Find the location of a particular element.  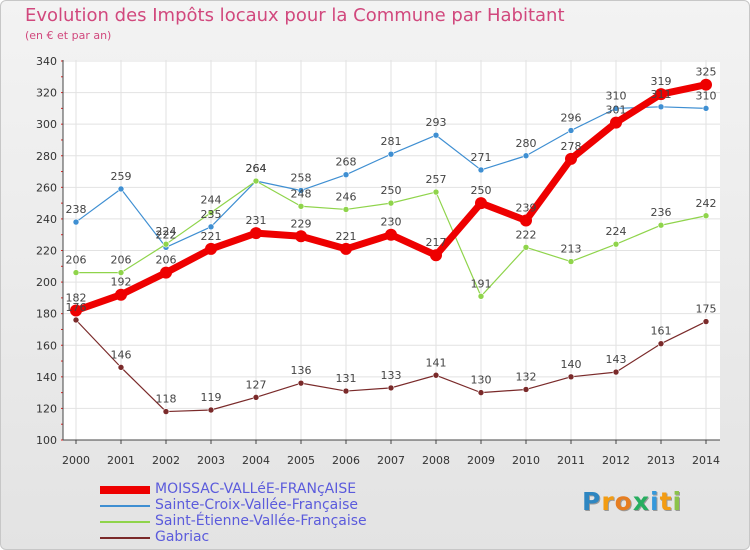

data-label: 191 is located at coordinates (481, 283).